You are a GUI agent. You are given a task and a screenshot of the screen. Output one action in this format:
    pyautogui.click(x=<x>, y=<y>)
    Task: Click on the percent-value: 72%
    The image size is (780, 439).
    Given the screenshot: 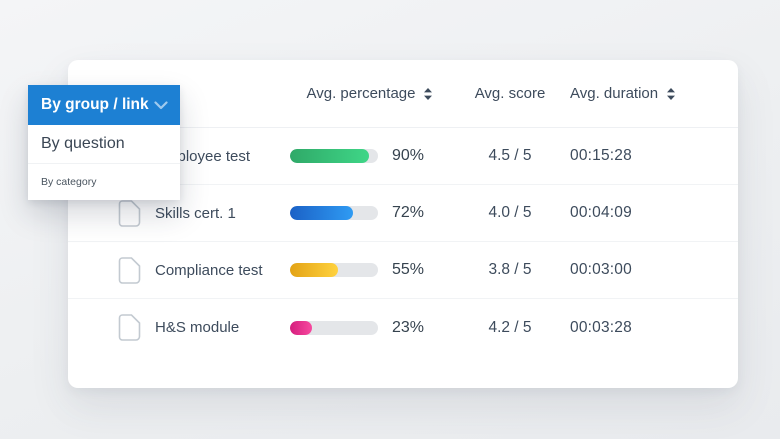 What is the action you would take?
    pyautogui.click(x=408, y=212)
    